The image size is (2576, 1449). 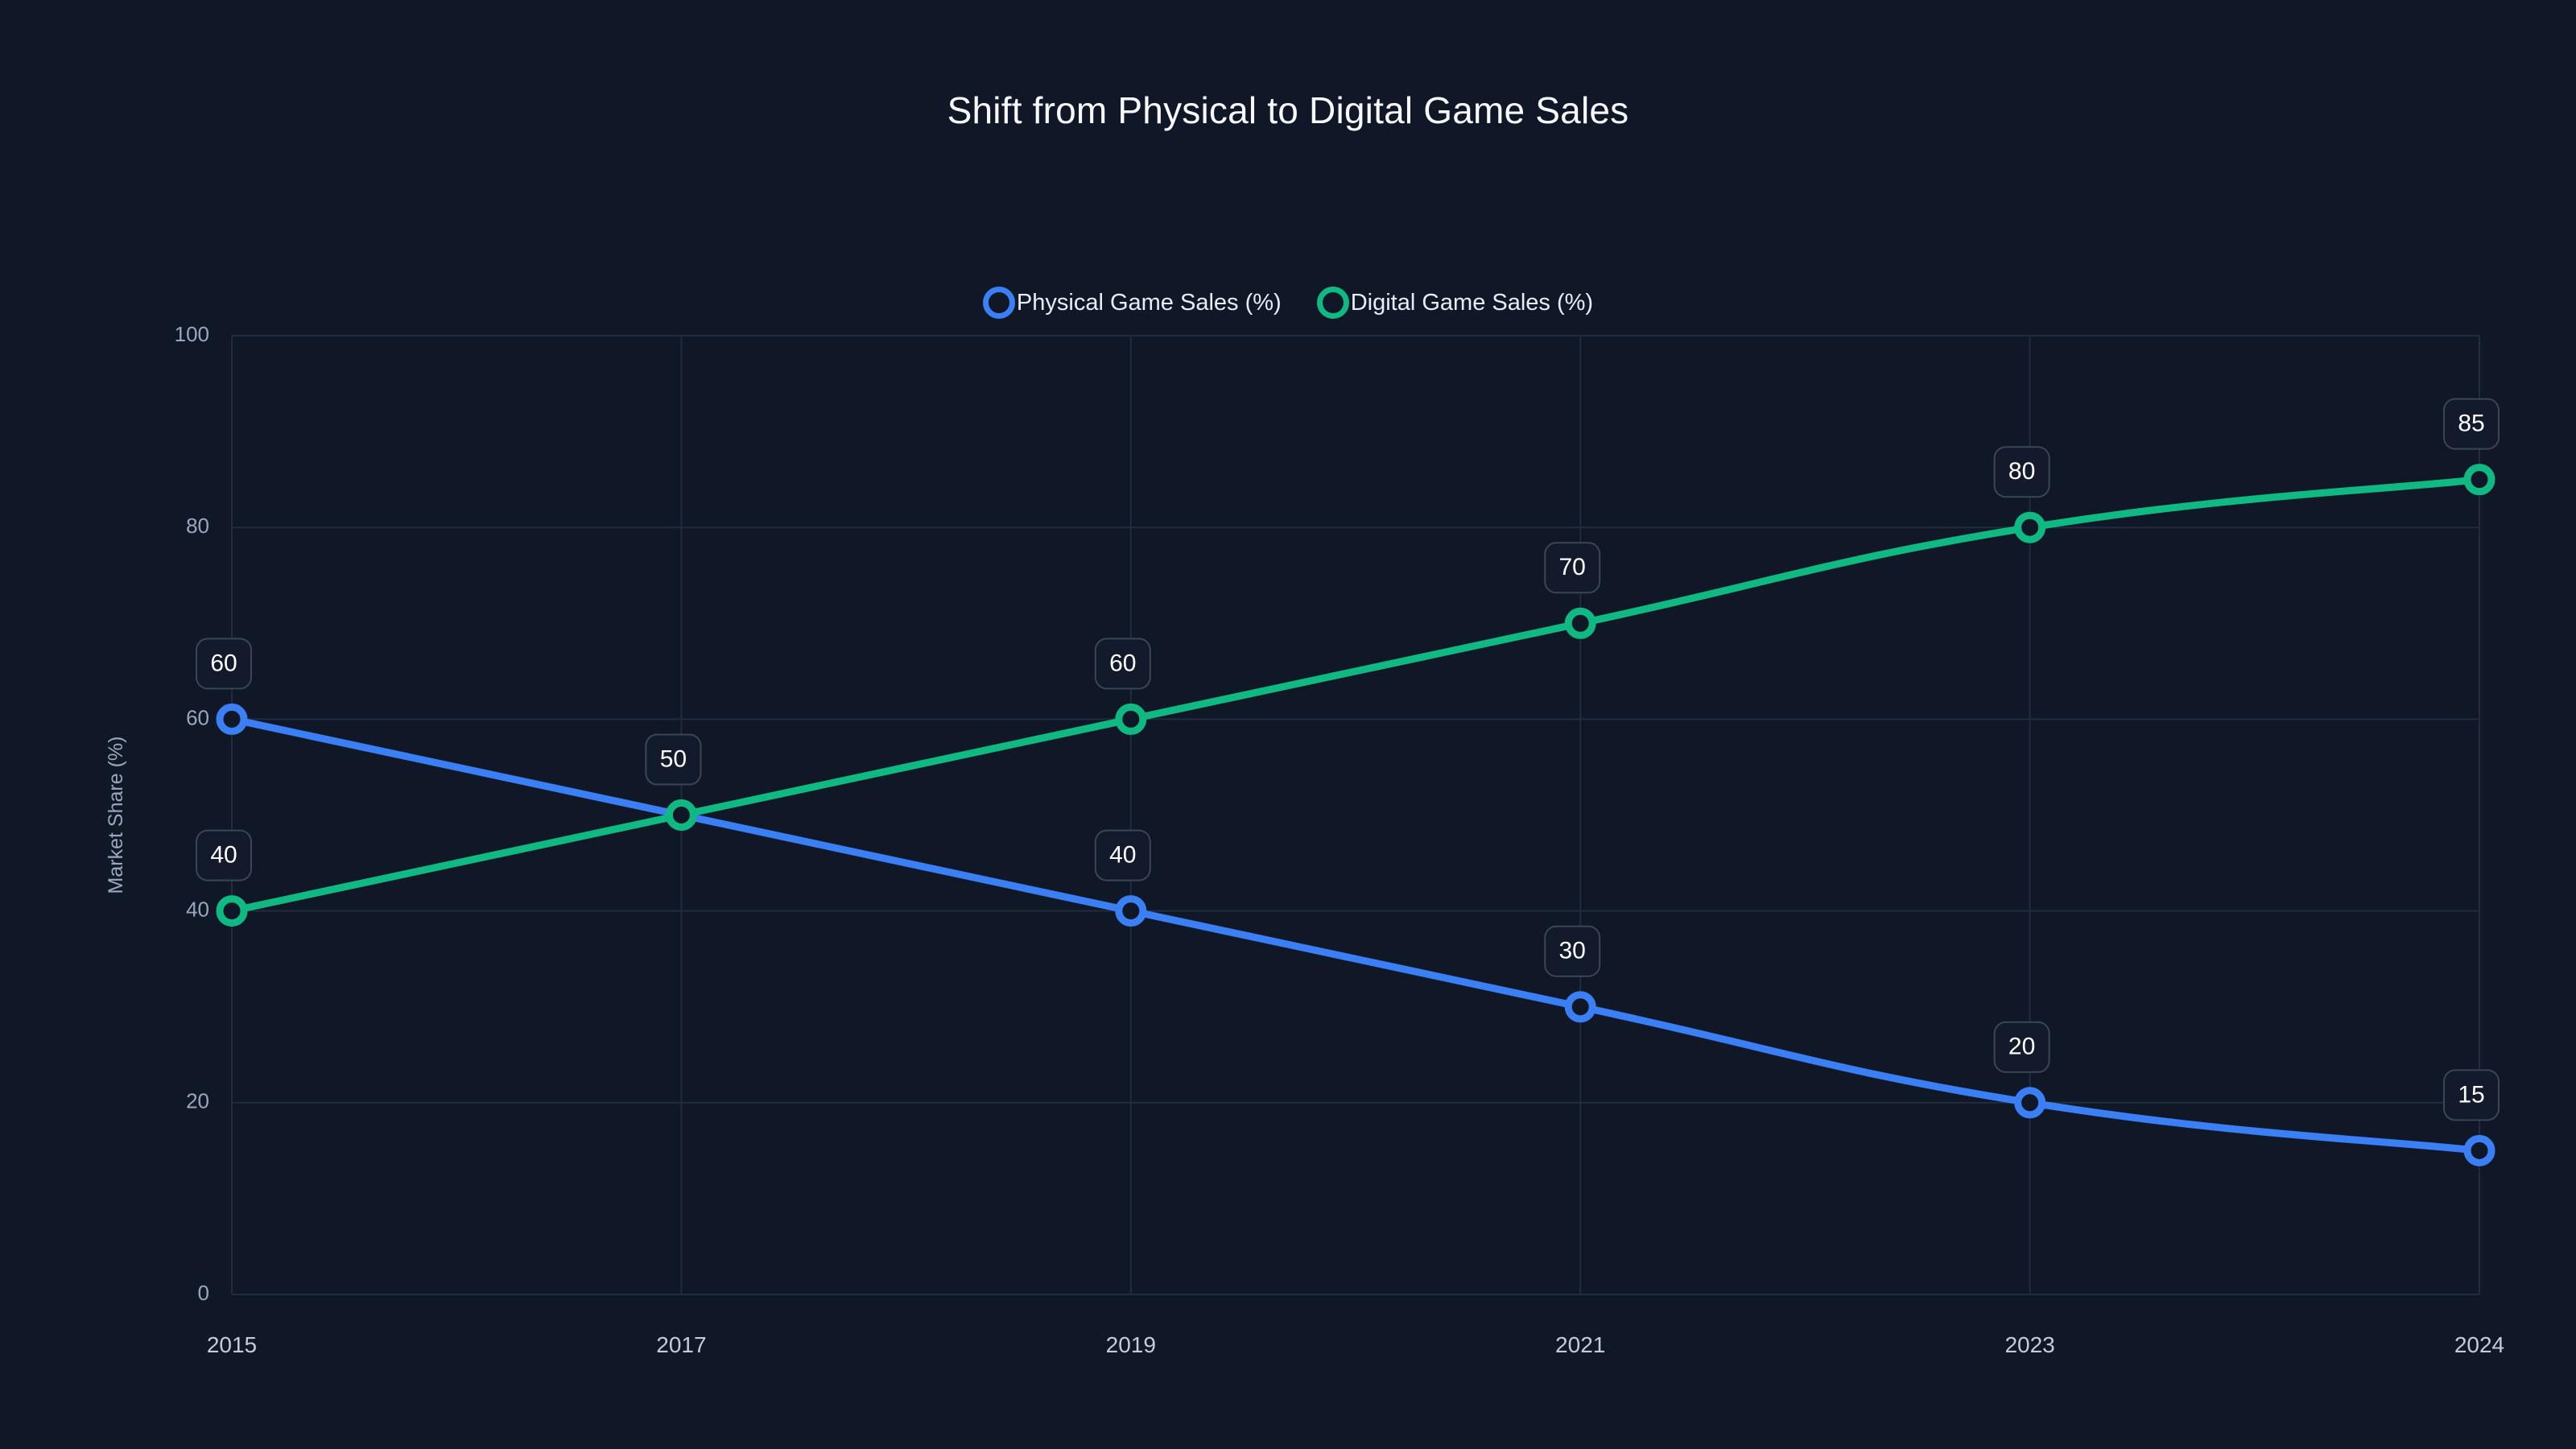 What do you see at coordinates (197, 526) in the screenshot?
I see `y-axis-tick-label: 80` at bounding box center [197, 526].